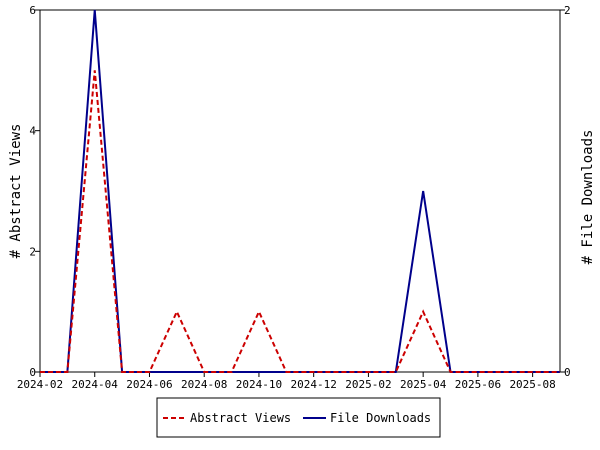 This screenshot has width=600, height=450. Describe the element at coordinates (532, 384) in the screenshot. I see `x-tick-label: 2025-08` at that location.